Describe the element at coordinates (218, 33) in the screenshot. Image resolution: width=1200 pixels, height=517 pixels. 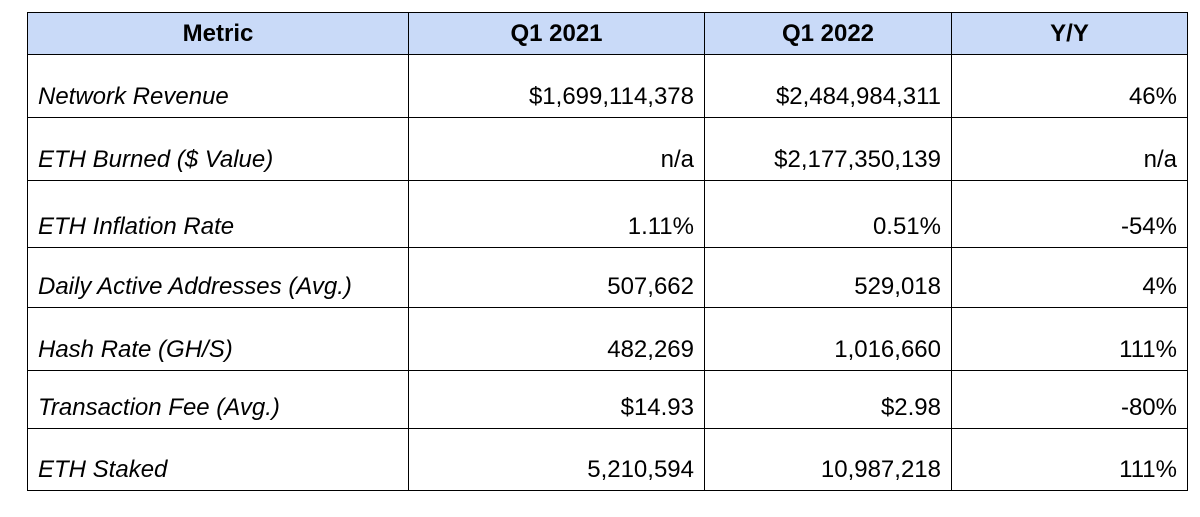
I see `header-metric: Metric` at that location.